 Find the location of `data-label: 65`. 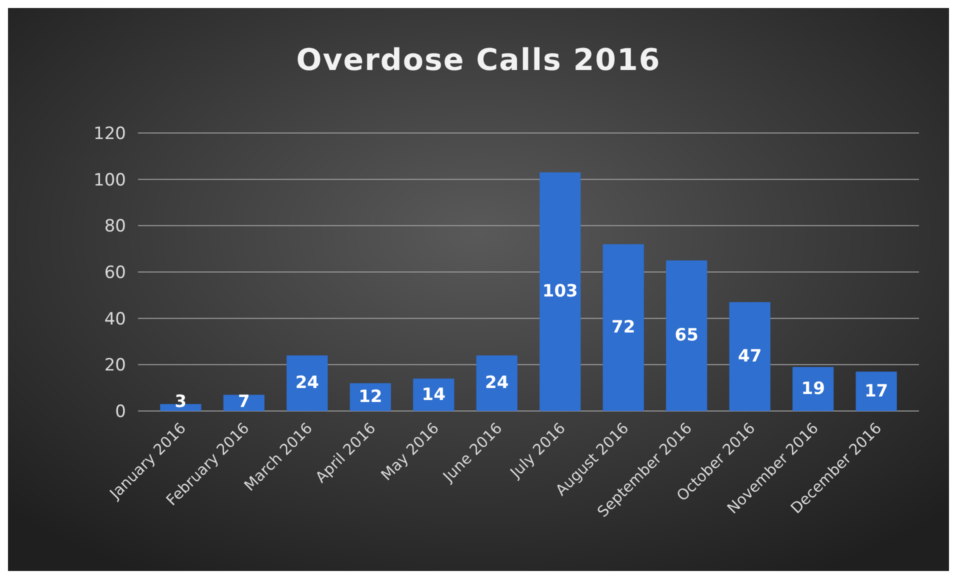

data-label: 65 is located at coordinates (686, 336).